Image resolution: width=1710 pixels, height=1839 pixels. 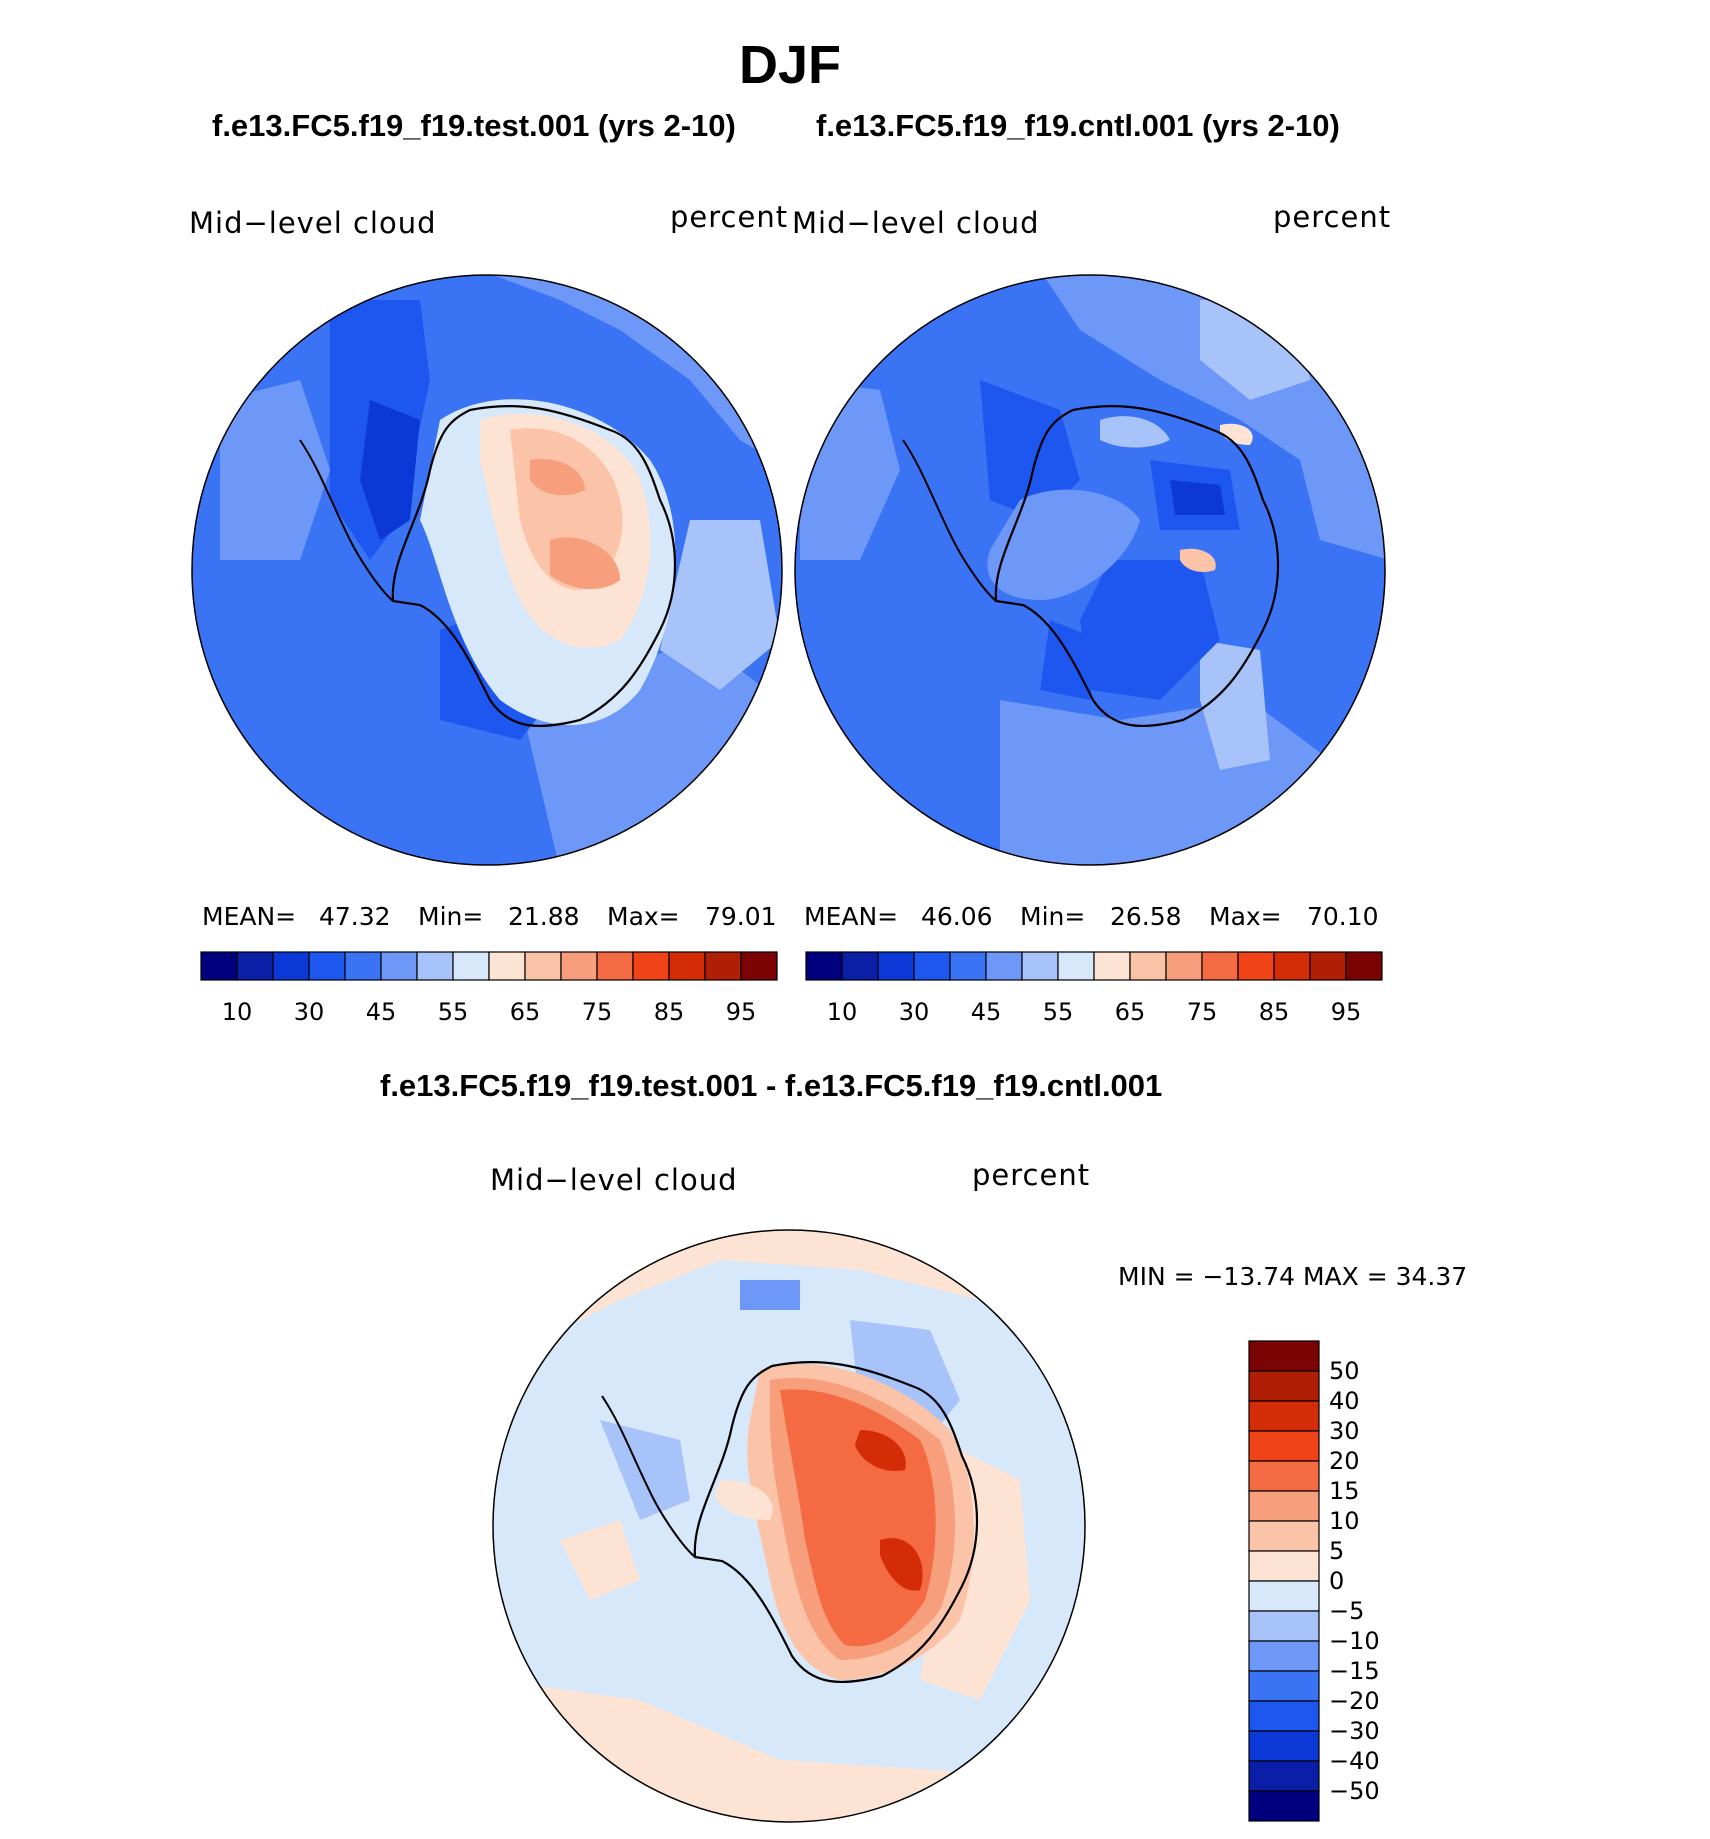 What do you see at coordinates (1094, 988) in the screenshot?
I see `panel-2-colorbar: 10 30 45 55 65 75 85 95` at bounding box center [1094, 988].